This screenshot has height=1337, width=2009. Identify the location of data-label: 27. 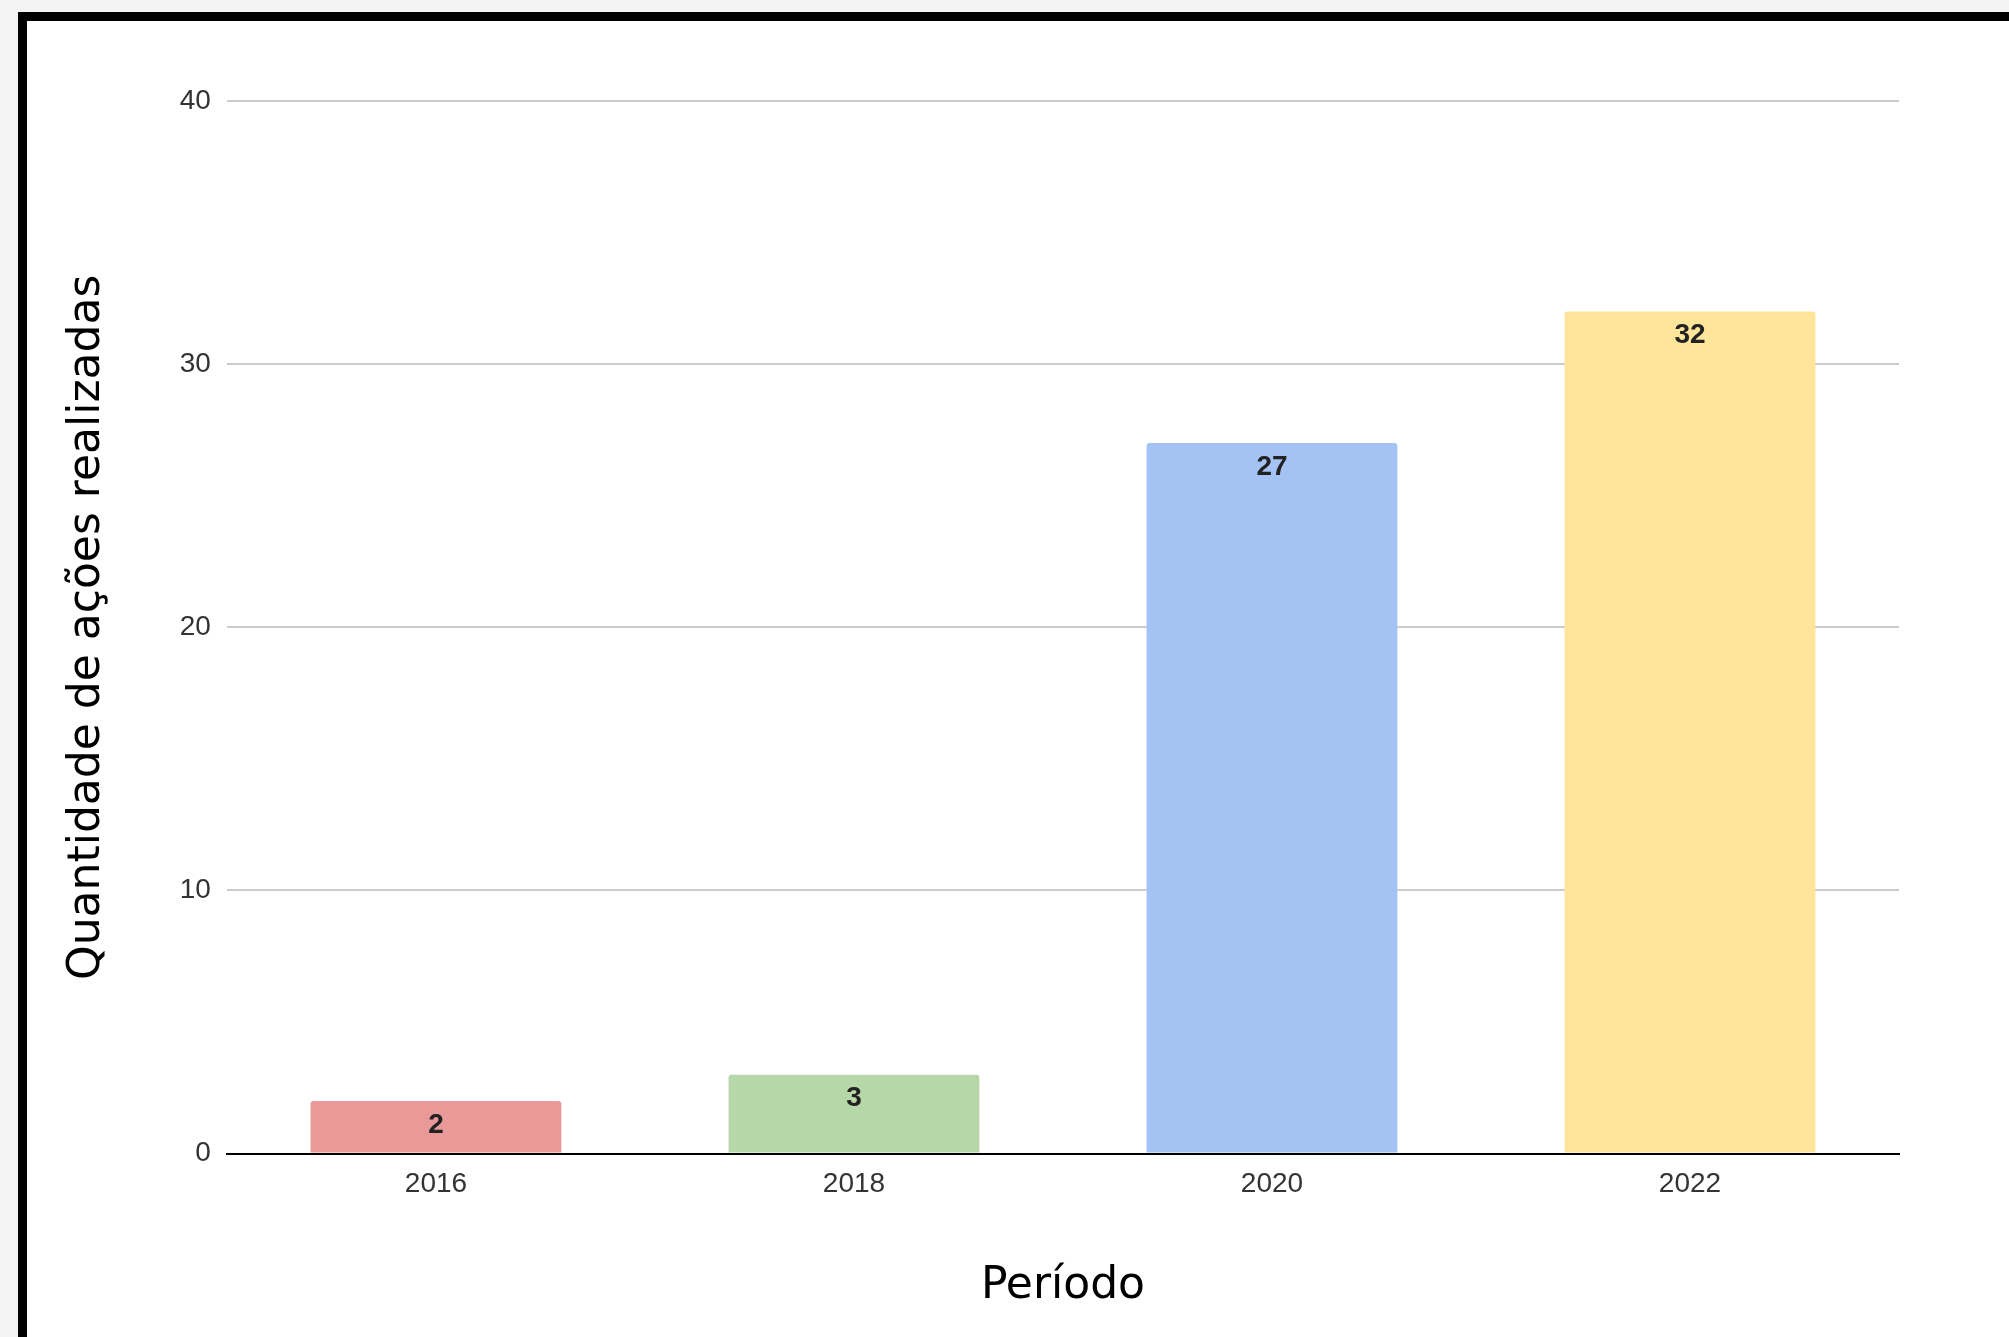
(1272, 465).